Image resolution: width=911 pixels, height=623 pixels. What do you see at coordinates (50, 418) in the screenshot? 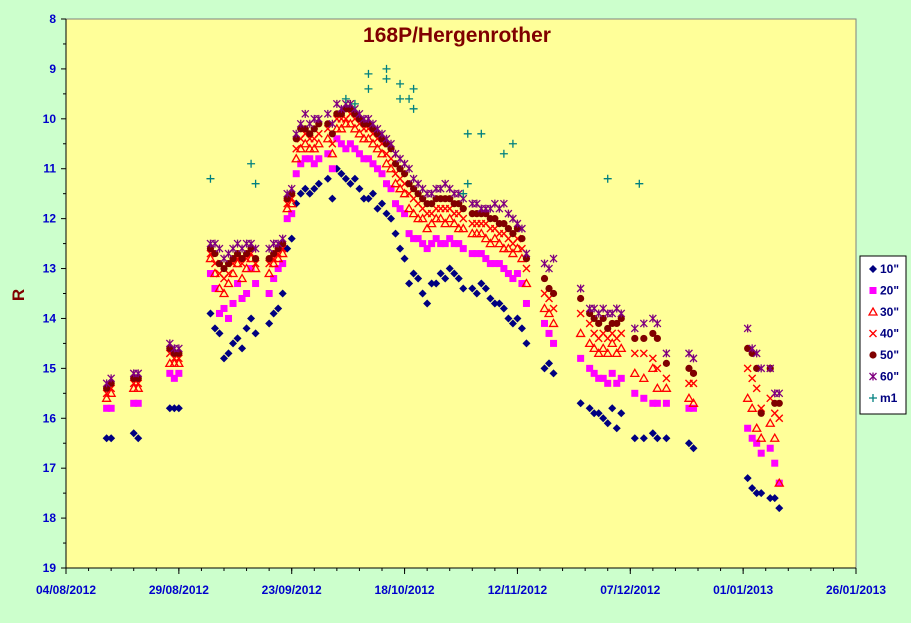
I see `y-tick-label: 16` at bounding box center [50, 418].